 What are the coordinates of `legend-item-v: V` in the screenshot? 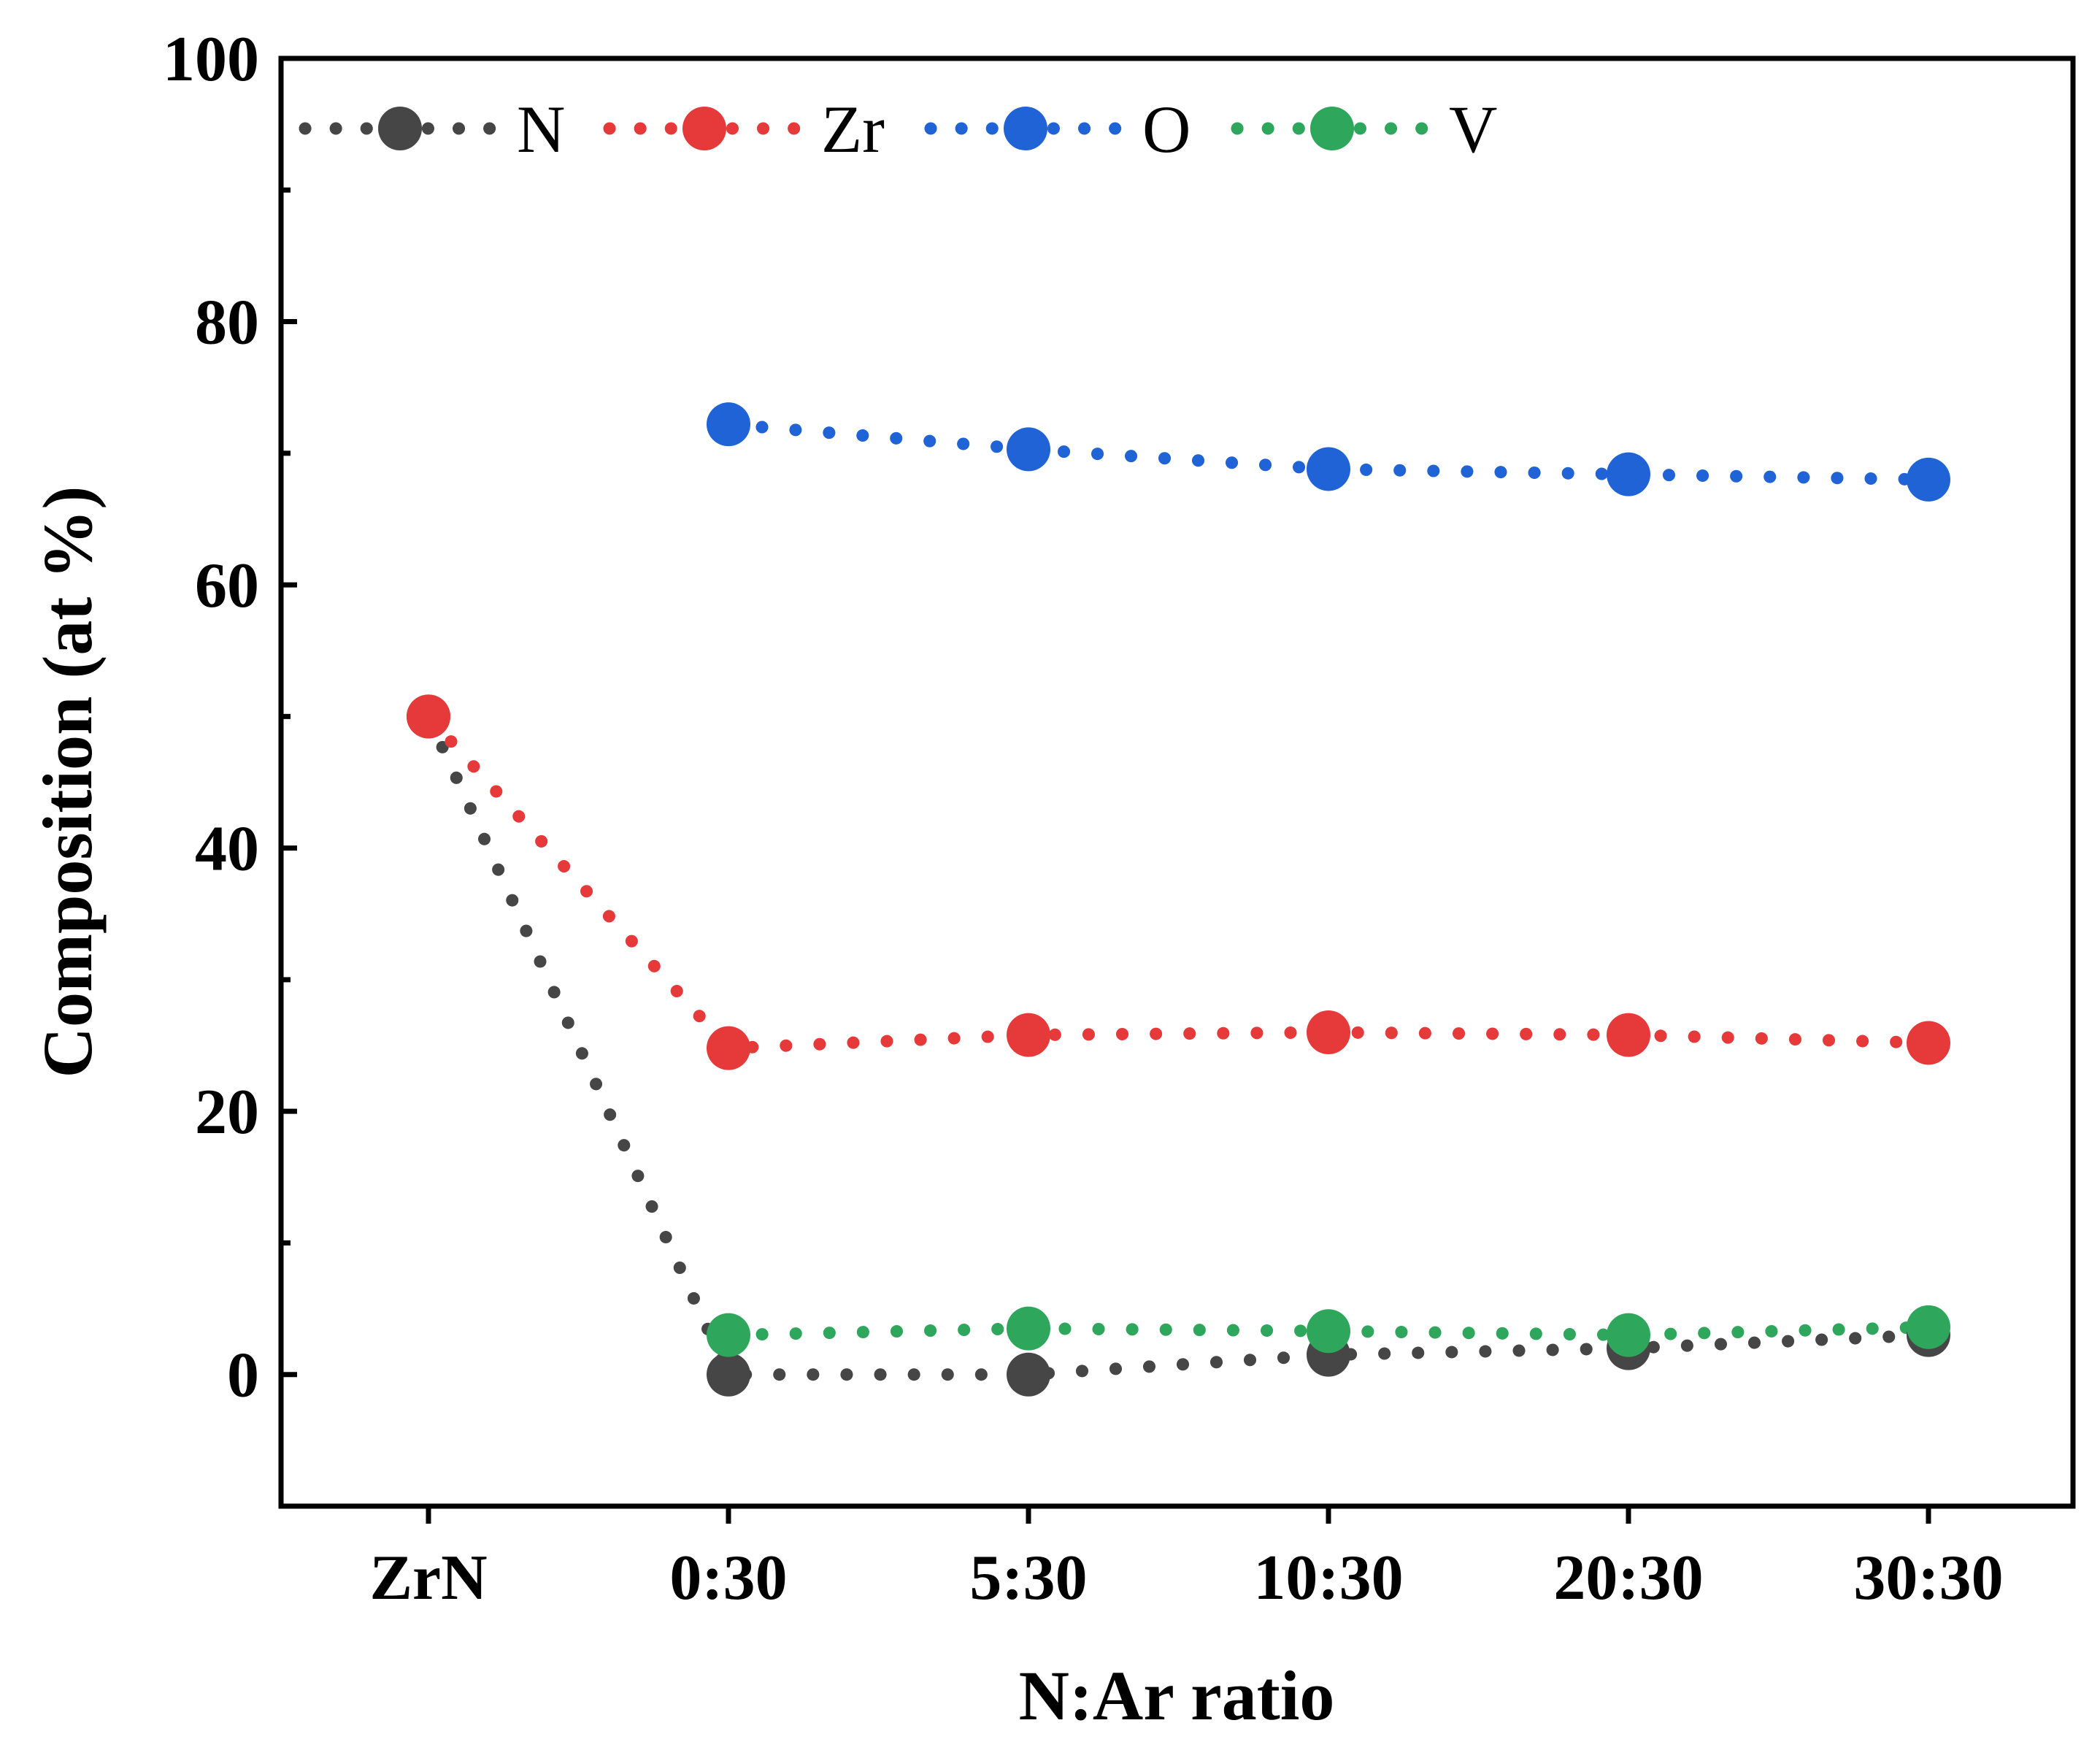 It's located at (1364, 129).